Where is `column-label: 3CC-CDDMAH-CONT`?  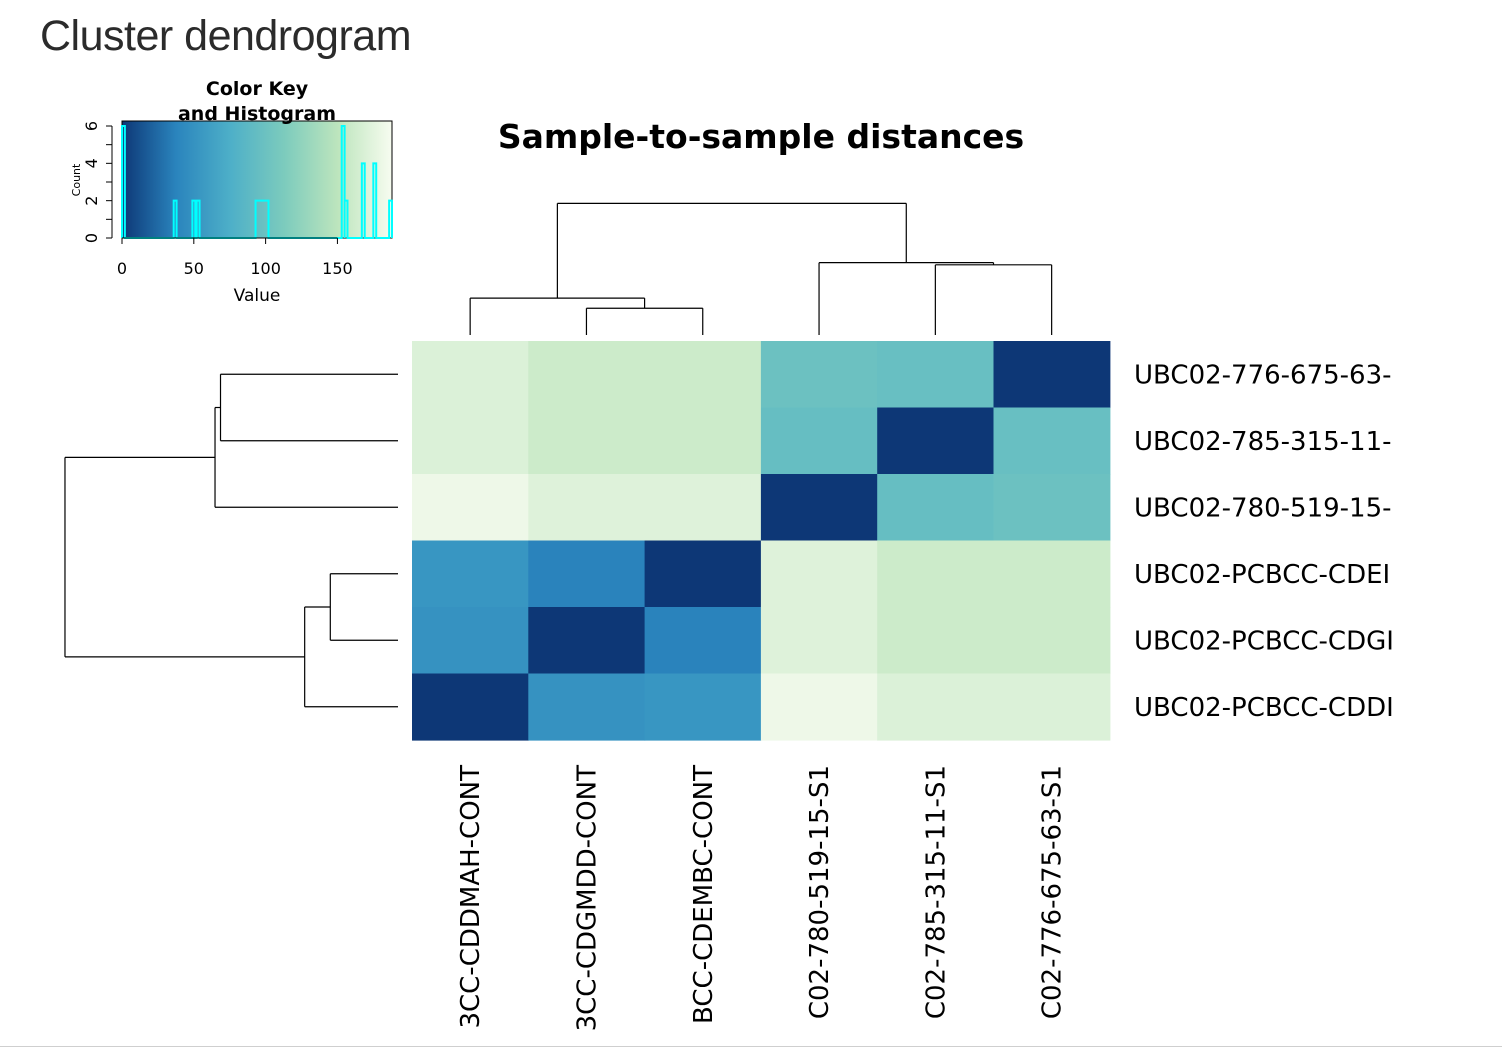 column-label: 3CC-CDDMAH-CONT is located at coordinates (471, 897).